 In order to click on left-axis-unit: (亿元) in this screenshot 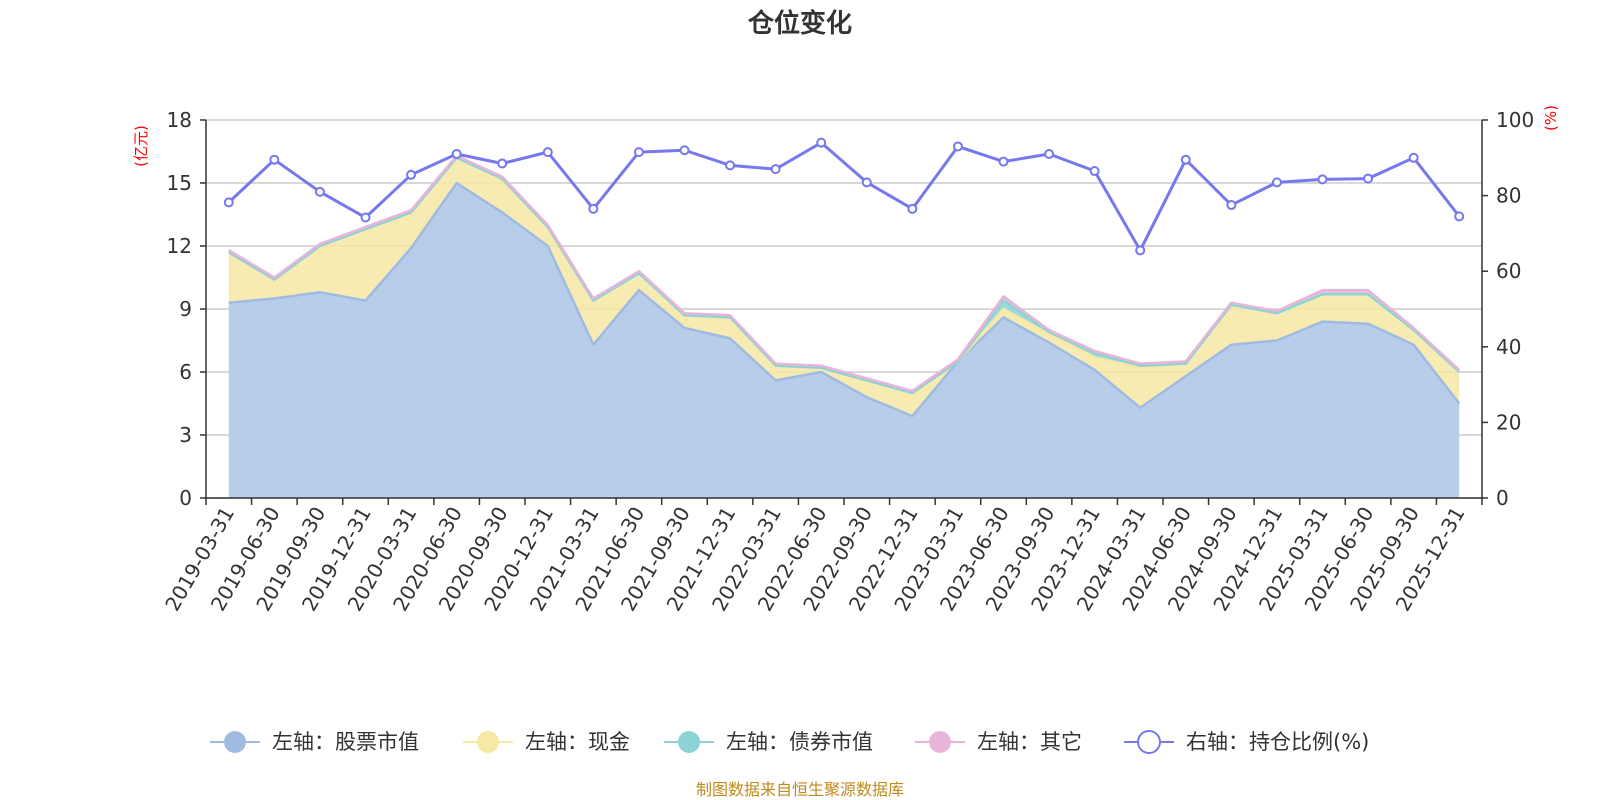, I will do `click(141, 146)`.